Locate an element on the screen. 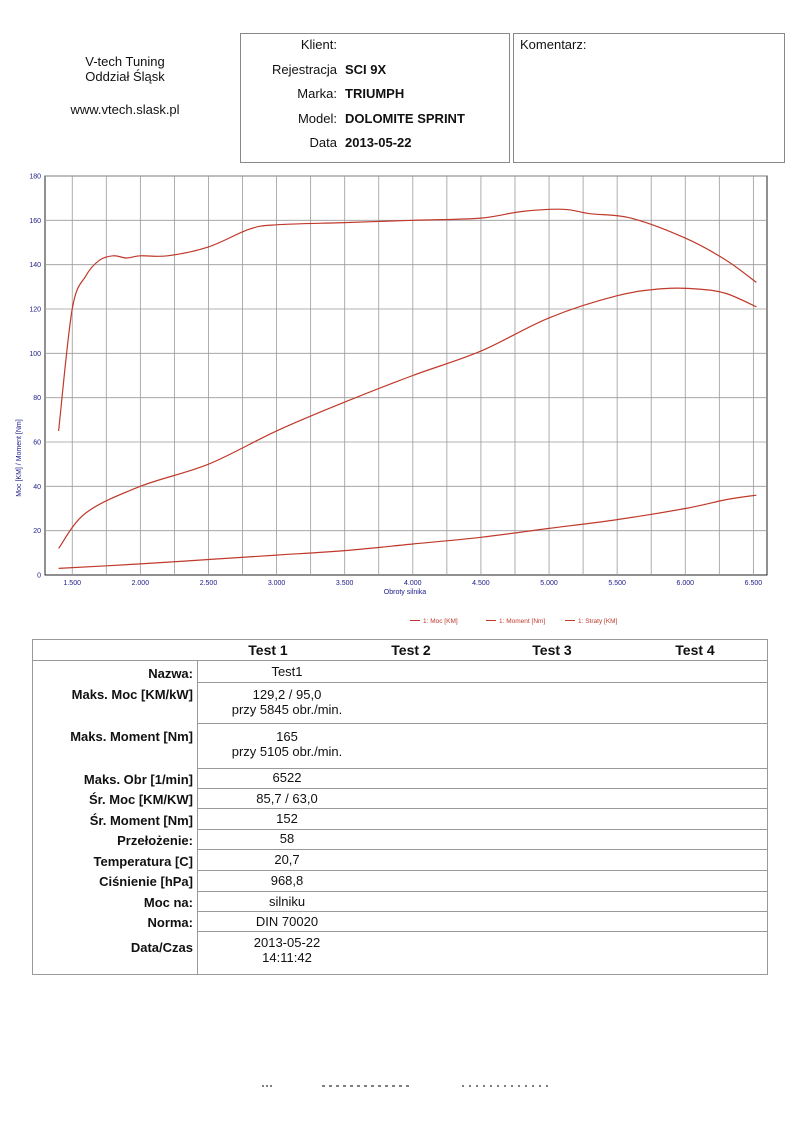  label-divider is located at coordinates (197, 817).